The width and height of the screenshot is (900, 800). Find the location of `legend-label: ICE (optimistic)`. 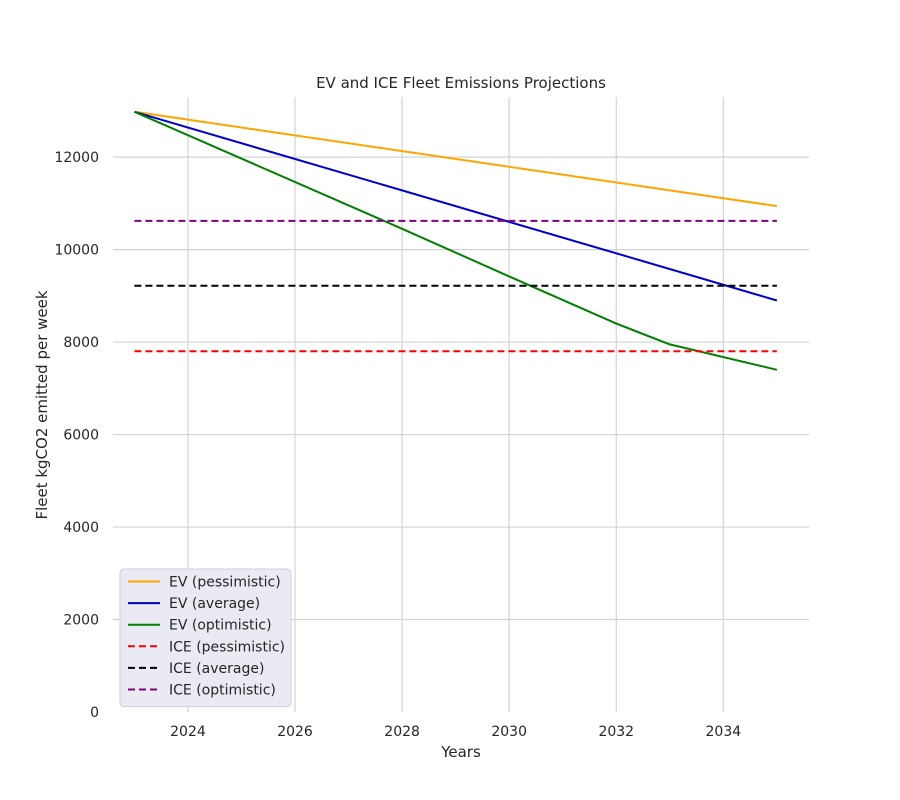

legend-label: ICE (optimistic) is located at coordinates (222, 691).